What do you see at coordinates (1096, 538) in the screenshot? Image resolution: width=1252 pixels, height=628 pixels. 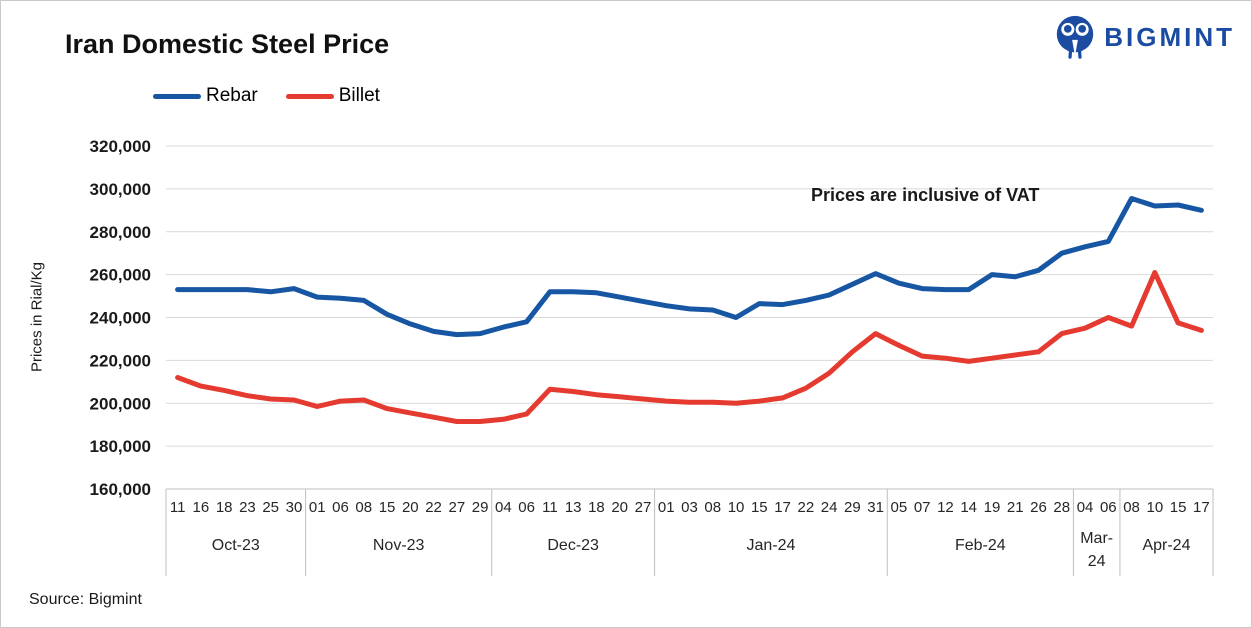 I see `month-label: Mar-` at bounding box center [1096, 538].